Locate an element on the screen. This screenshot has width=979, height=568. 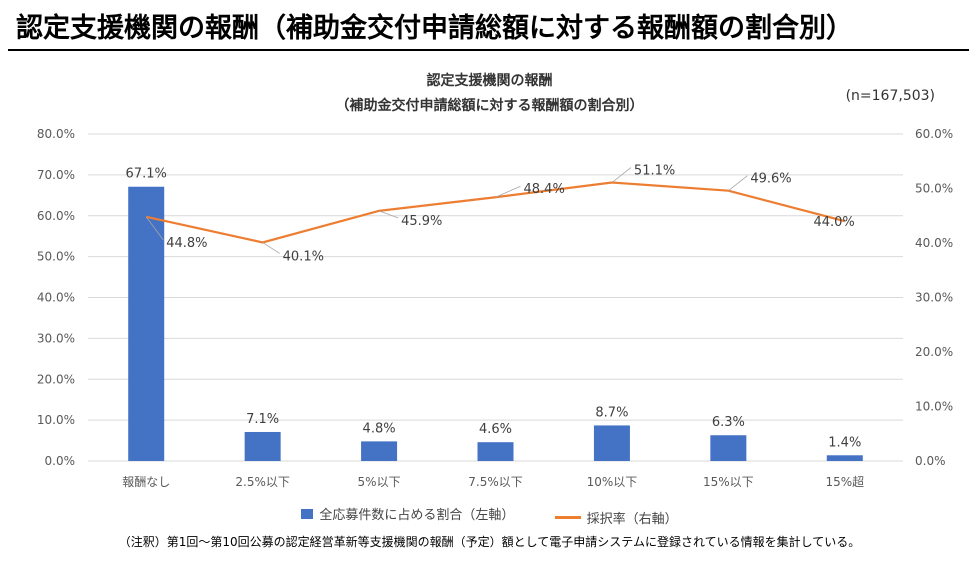
sample-size-label: (n=167,503) is located at coordinates (890, 96).